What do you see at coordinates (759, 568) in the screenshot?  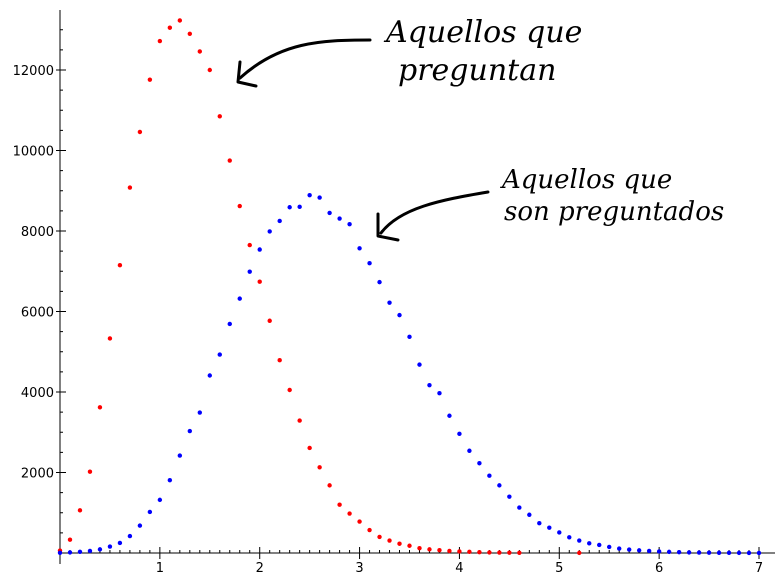 I see `x-tick-label: 7` at bounding box center [759, 568].